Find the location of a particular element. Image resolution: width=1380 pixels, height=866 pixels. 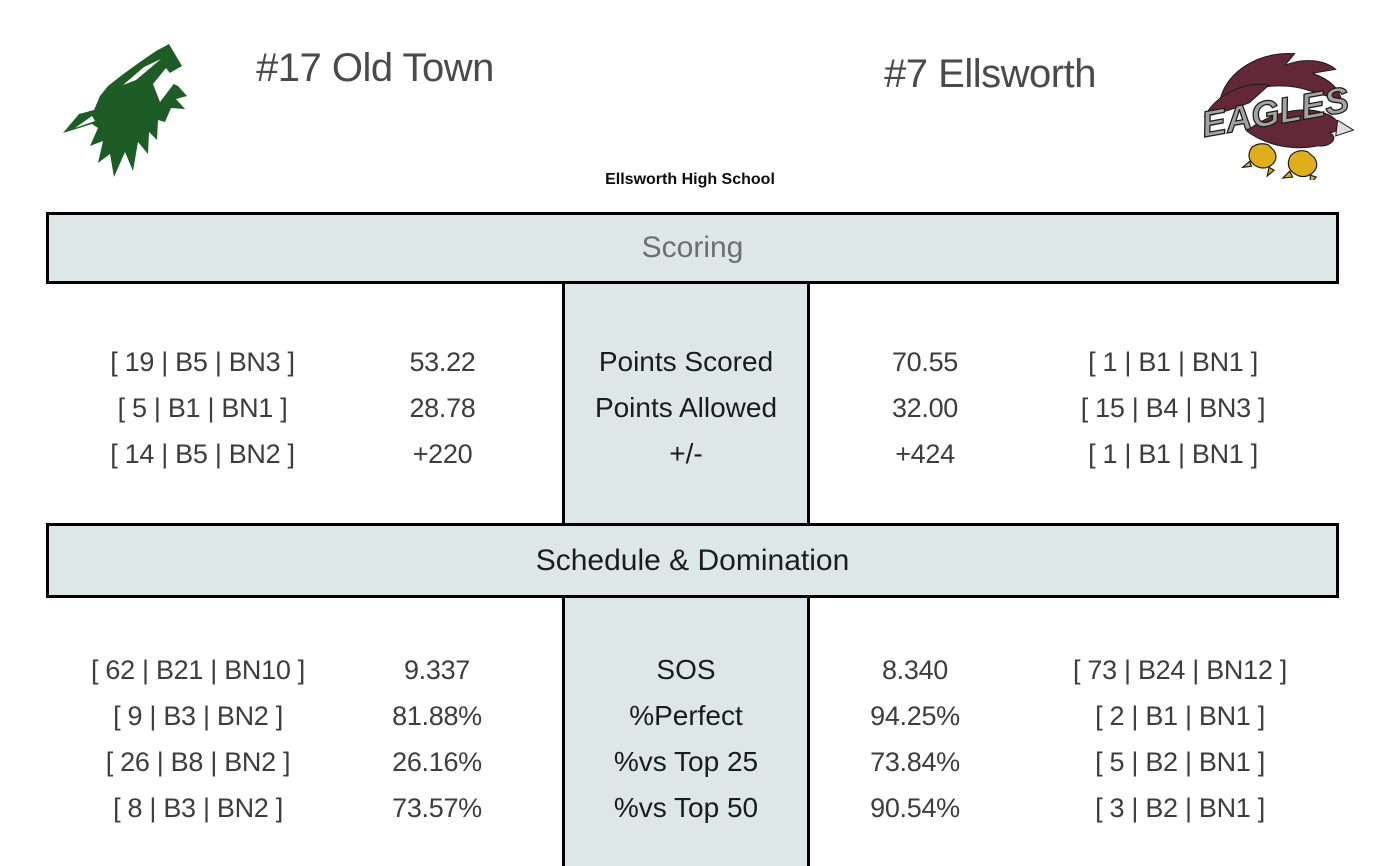

eagle-body is located at coordinates (1296, 129).